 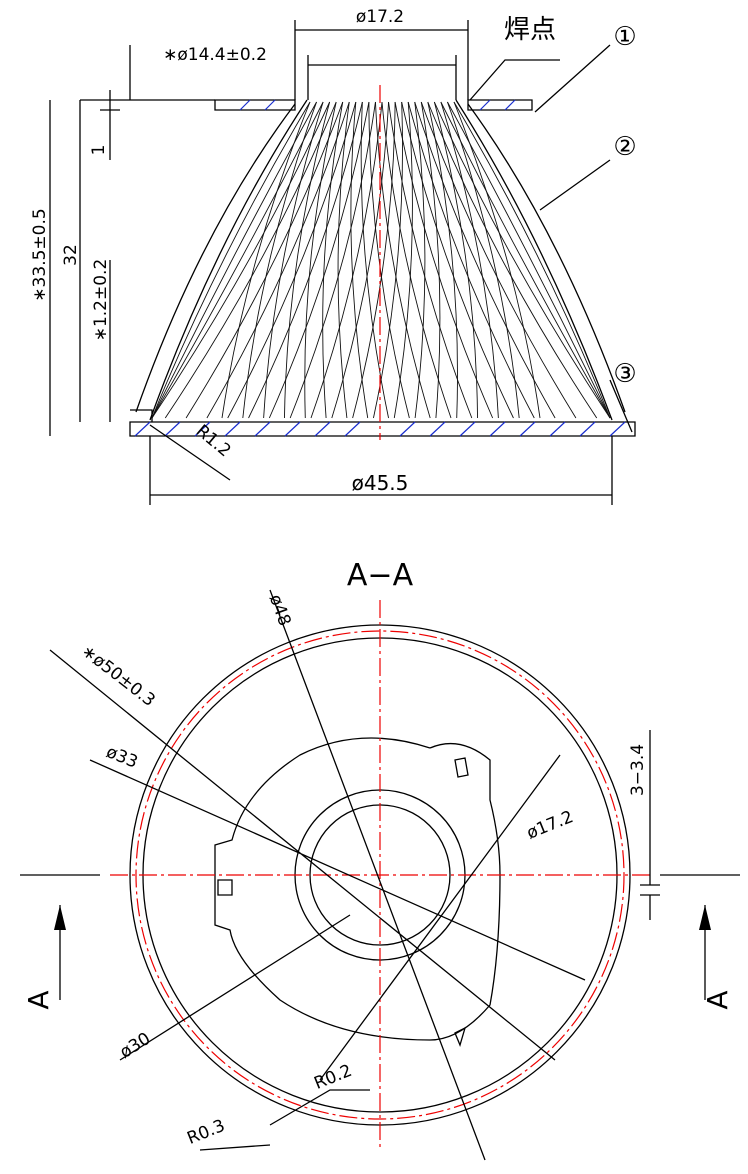 I want to click on dim-label: ∗33.5±0.5, so click(x=40, y=254).